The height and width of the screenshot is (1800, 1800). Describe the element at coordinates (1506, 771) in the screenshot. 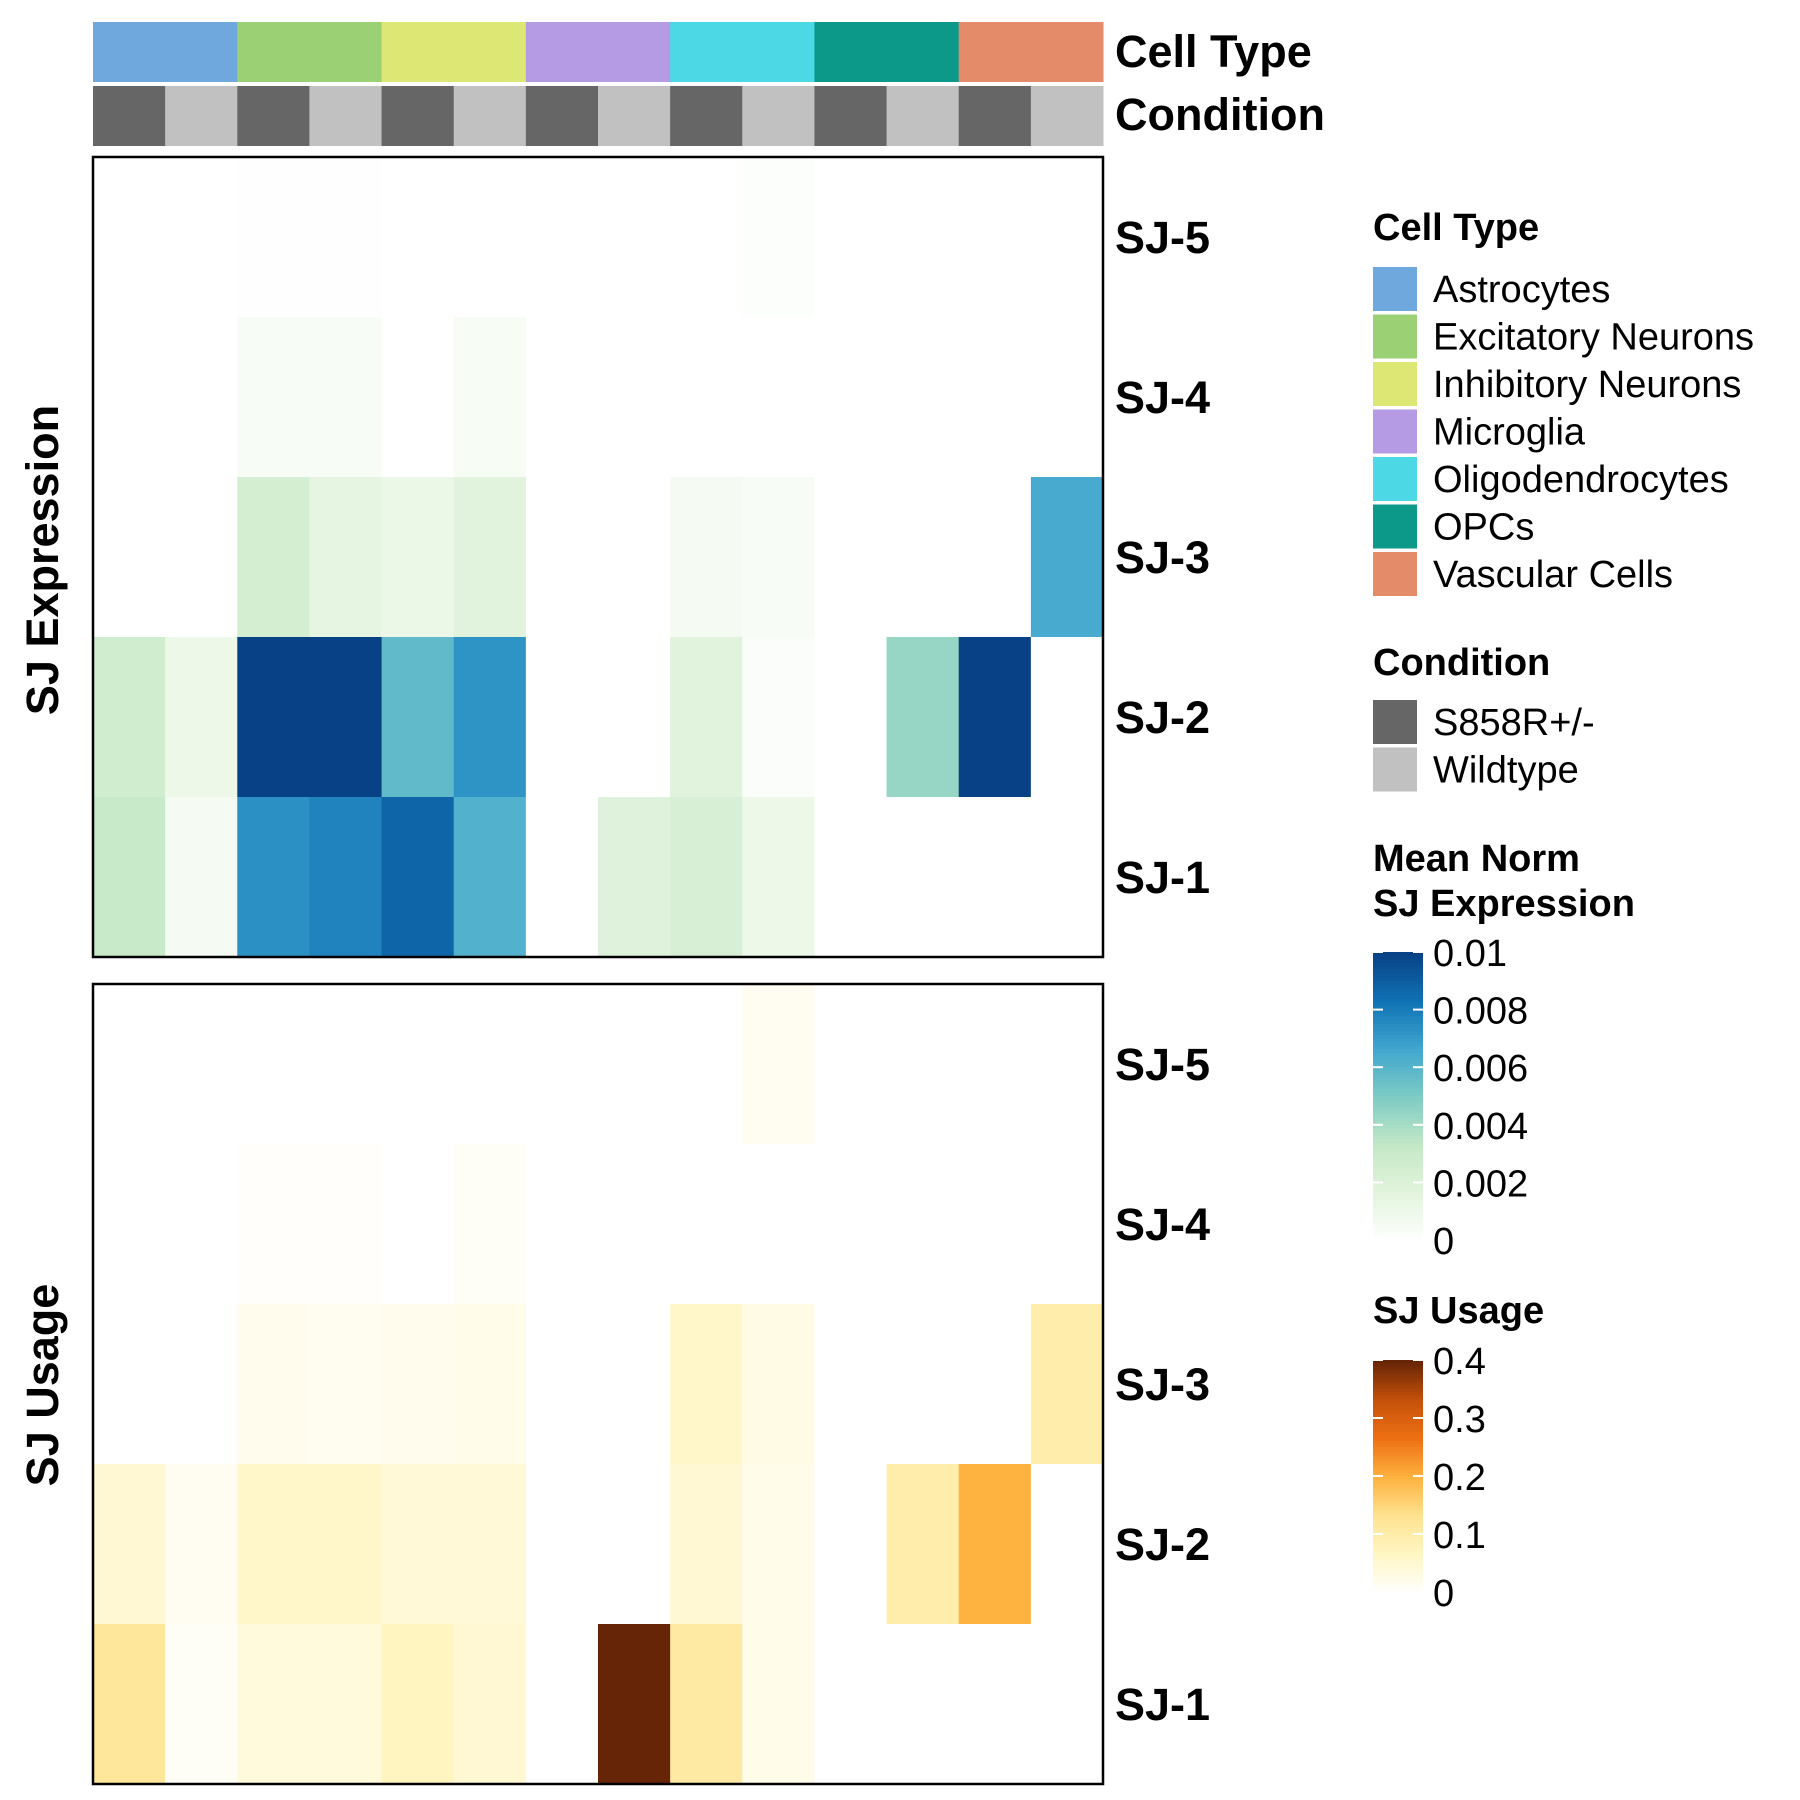

I see `legend-condition-label: Wildtype` at that location.